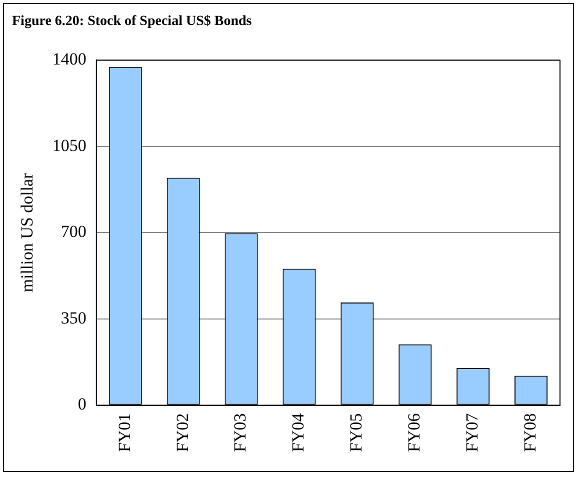 Image resolution: width=579 pixels, height=477 pixels. Describe the element at coordinates (530, 432) in the screenshot. I see `x-tick-label: FY08` at that location.